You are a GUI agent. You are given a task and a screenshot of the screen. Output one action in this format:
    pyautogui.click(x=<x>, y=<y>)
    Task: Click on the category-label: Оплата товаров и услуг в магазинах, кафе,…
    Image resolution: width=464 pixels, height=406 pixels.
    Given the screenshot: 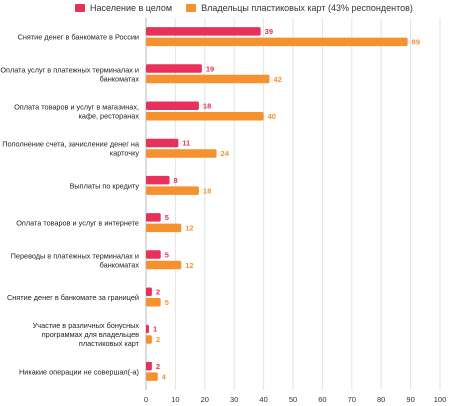 What is the action you would take?
    pyautogui.click(x=76, y=112)
    